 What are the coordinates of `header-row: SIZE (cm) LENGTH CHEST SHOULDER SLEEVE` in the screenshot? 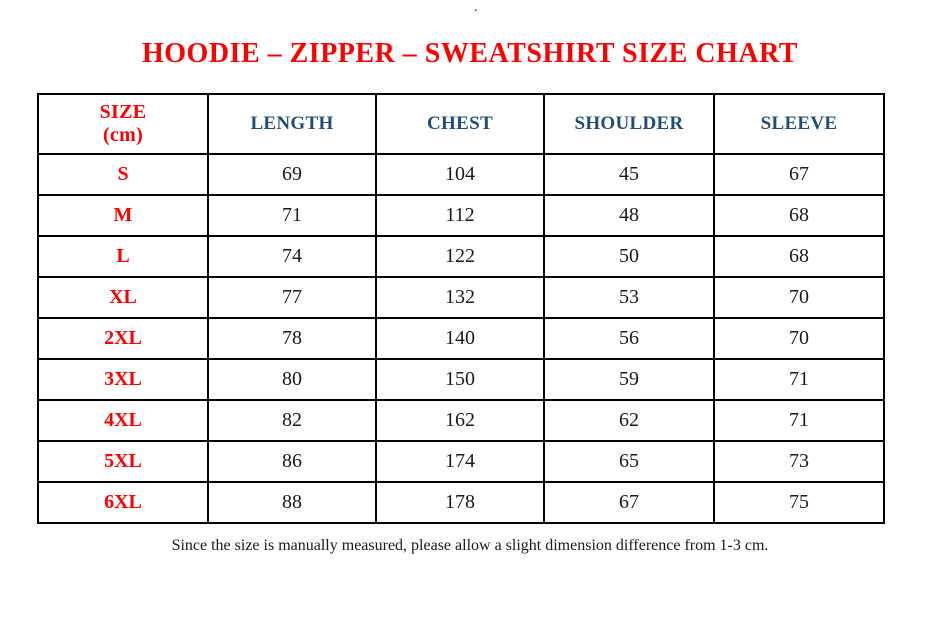 It's located at (461, 124).